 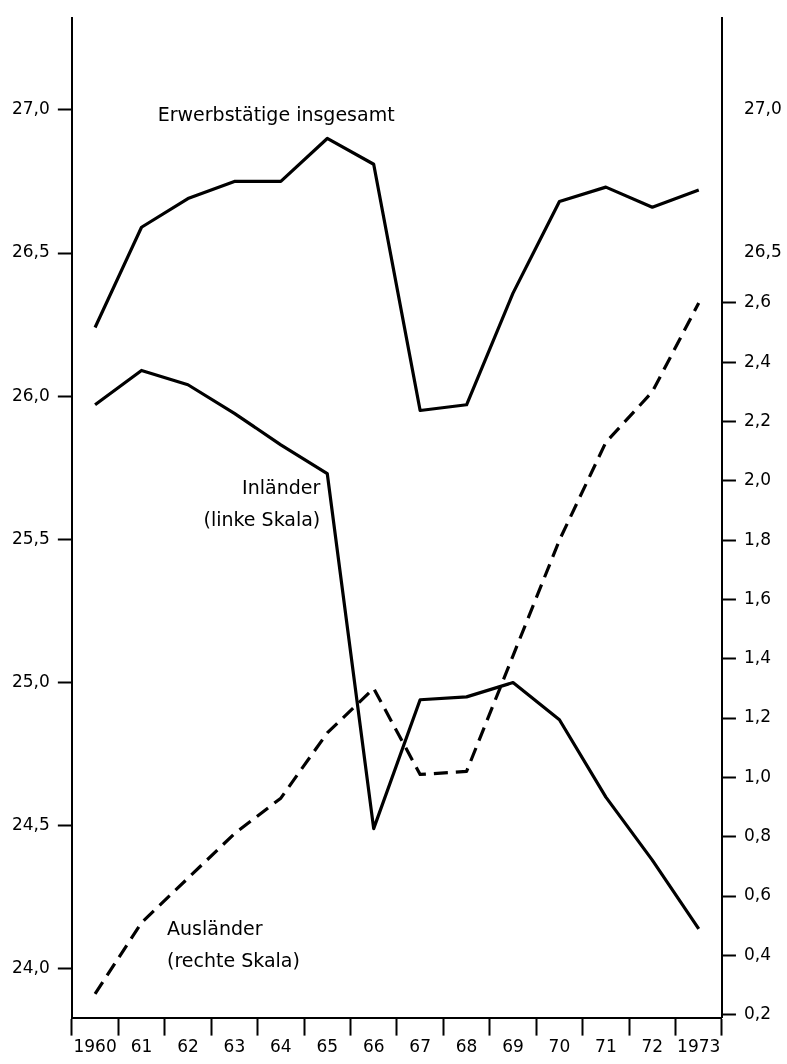 I want to click on y-tick-label: 27,0, so click(x=30, y=108).